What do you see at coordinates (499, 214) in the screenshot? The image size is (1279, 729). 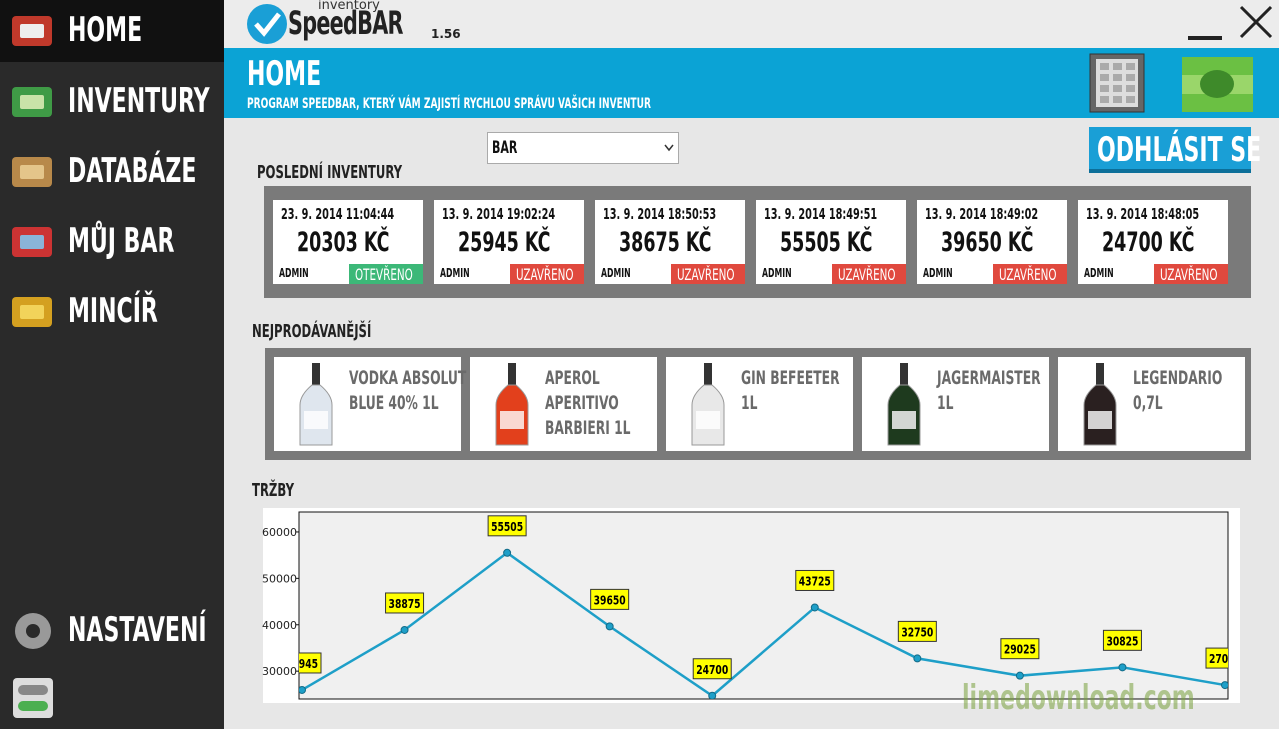 I see `card-date: 13. 9. 2014 19:02:24` at bounding box center [499, 214].